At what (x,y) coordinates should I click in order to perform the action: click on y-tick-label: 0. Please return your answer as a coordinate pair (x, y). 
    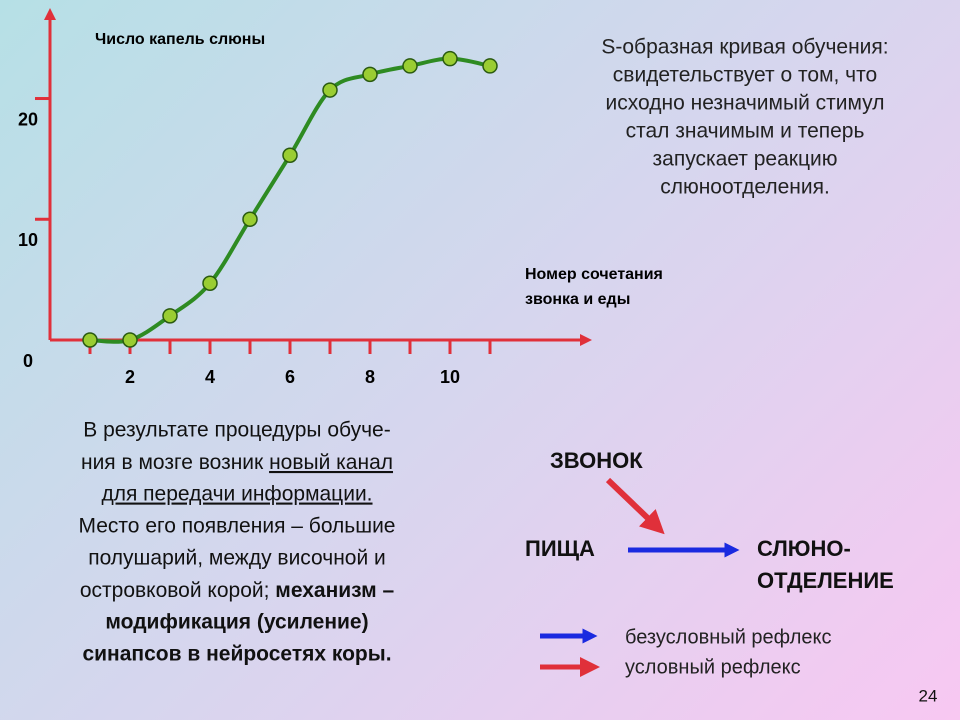
    Looking at the image, I should click on (28, 361).